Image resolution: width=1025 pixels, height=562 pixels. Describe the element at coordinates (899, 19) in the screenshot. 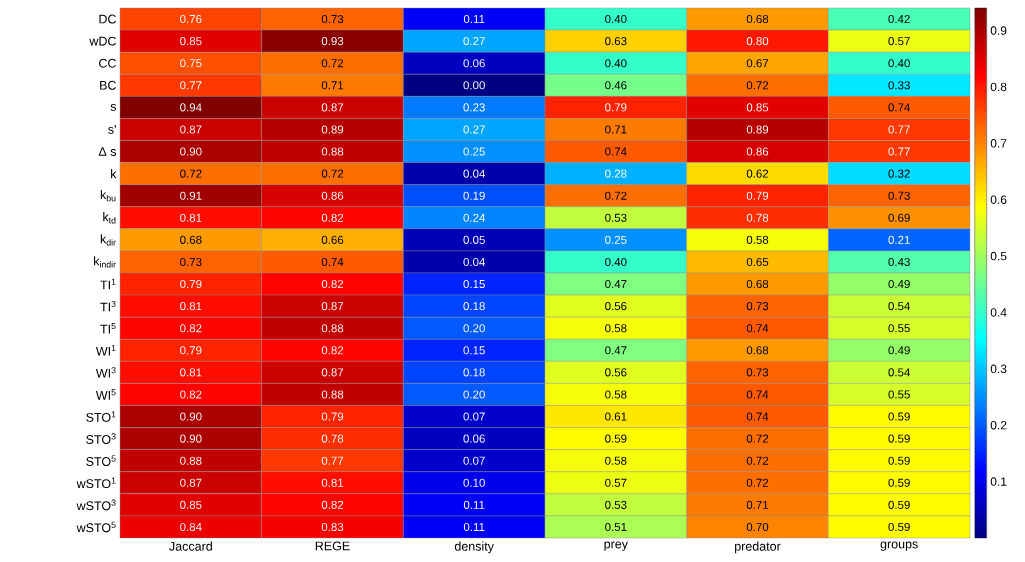

I see `data-label: 0.42` at that location.